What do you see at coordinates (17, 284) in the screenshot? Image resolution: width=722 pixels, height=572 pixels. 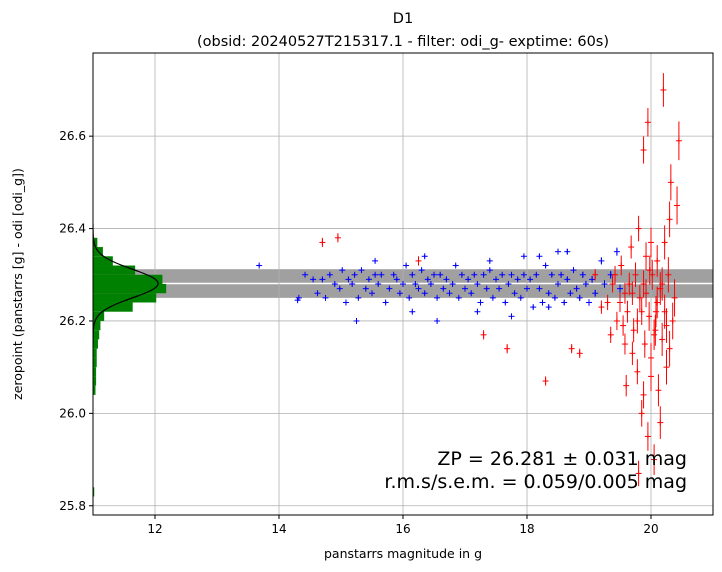 I see `y-axis-label: zeropoint (panstarrs [g] - odi [odi_g])` at bounding box center [17, 284].